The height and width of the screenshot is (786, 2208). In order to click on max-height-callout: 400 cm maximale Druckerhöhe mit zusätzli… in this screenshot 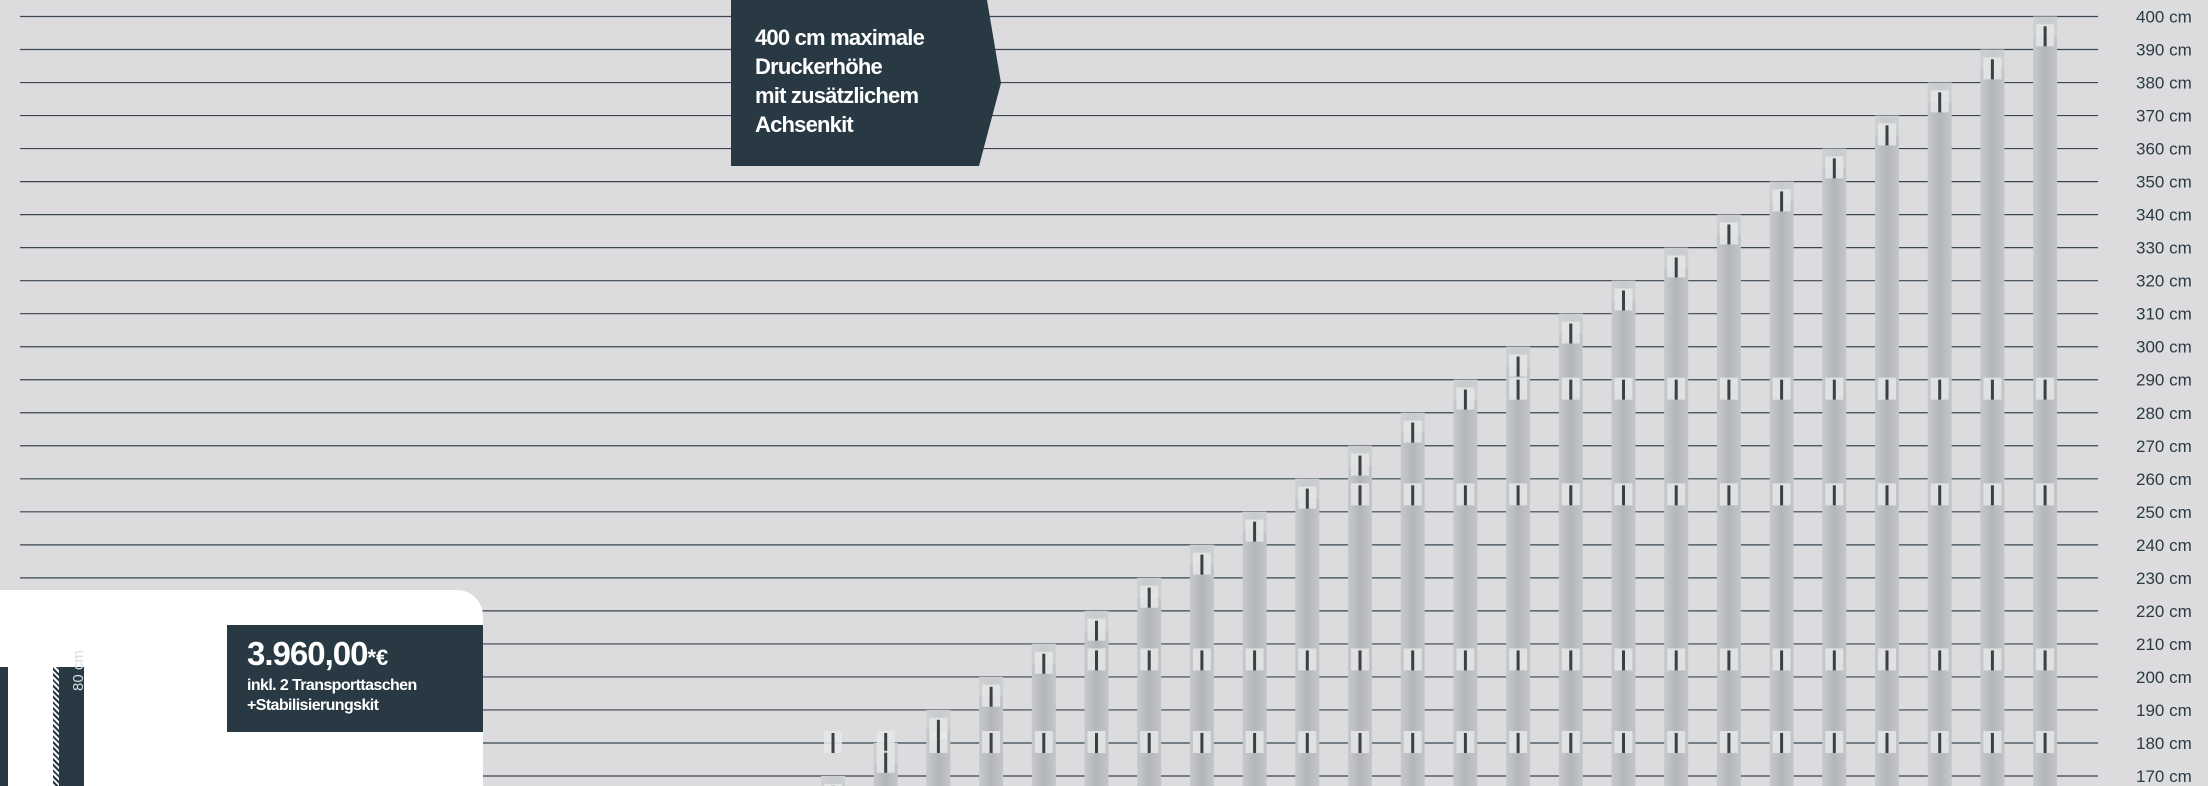, I will do `click(866, 83)`.